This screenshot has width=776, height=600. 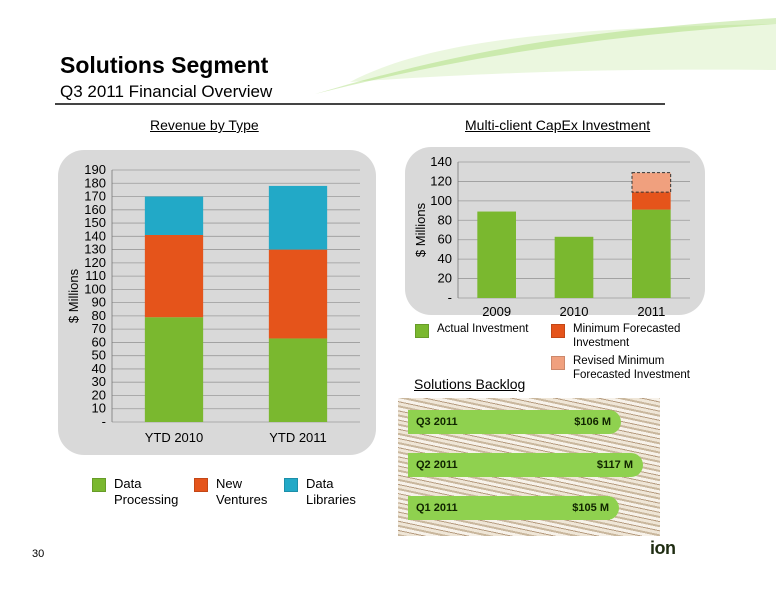 What do you see at coordinates (204, 125) in the screenshot?
I see `revenue-section-title: Revenue by Type` at bounding box center [204, 125].